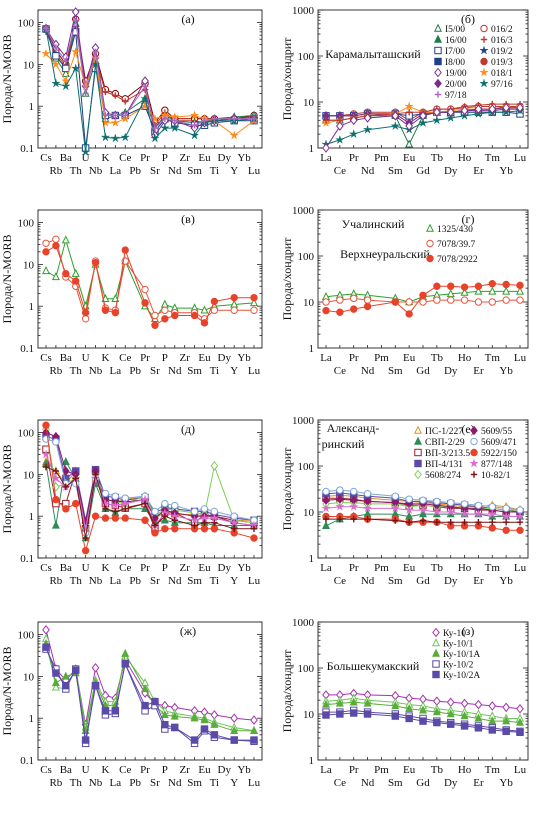 The image size is (540, 819). I want to click on y-tick-label: 100, so click(306, 57).